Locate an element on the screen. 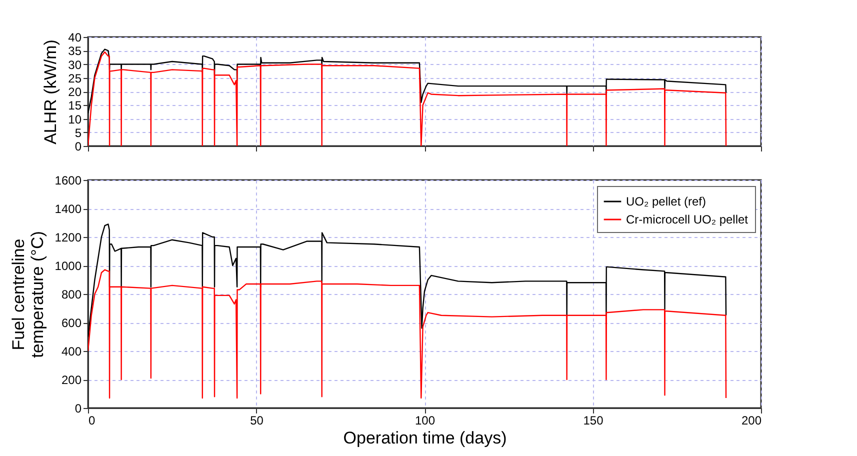 This screenshot has height=456, width=857. x-tick-label: 200 is located at coordinates (751, 421).